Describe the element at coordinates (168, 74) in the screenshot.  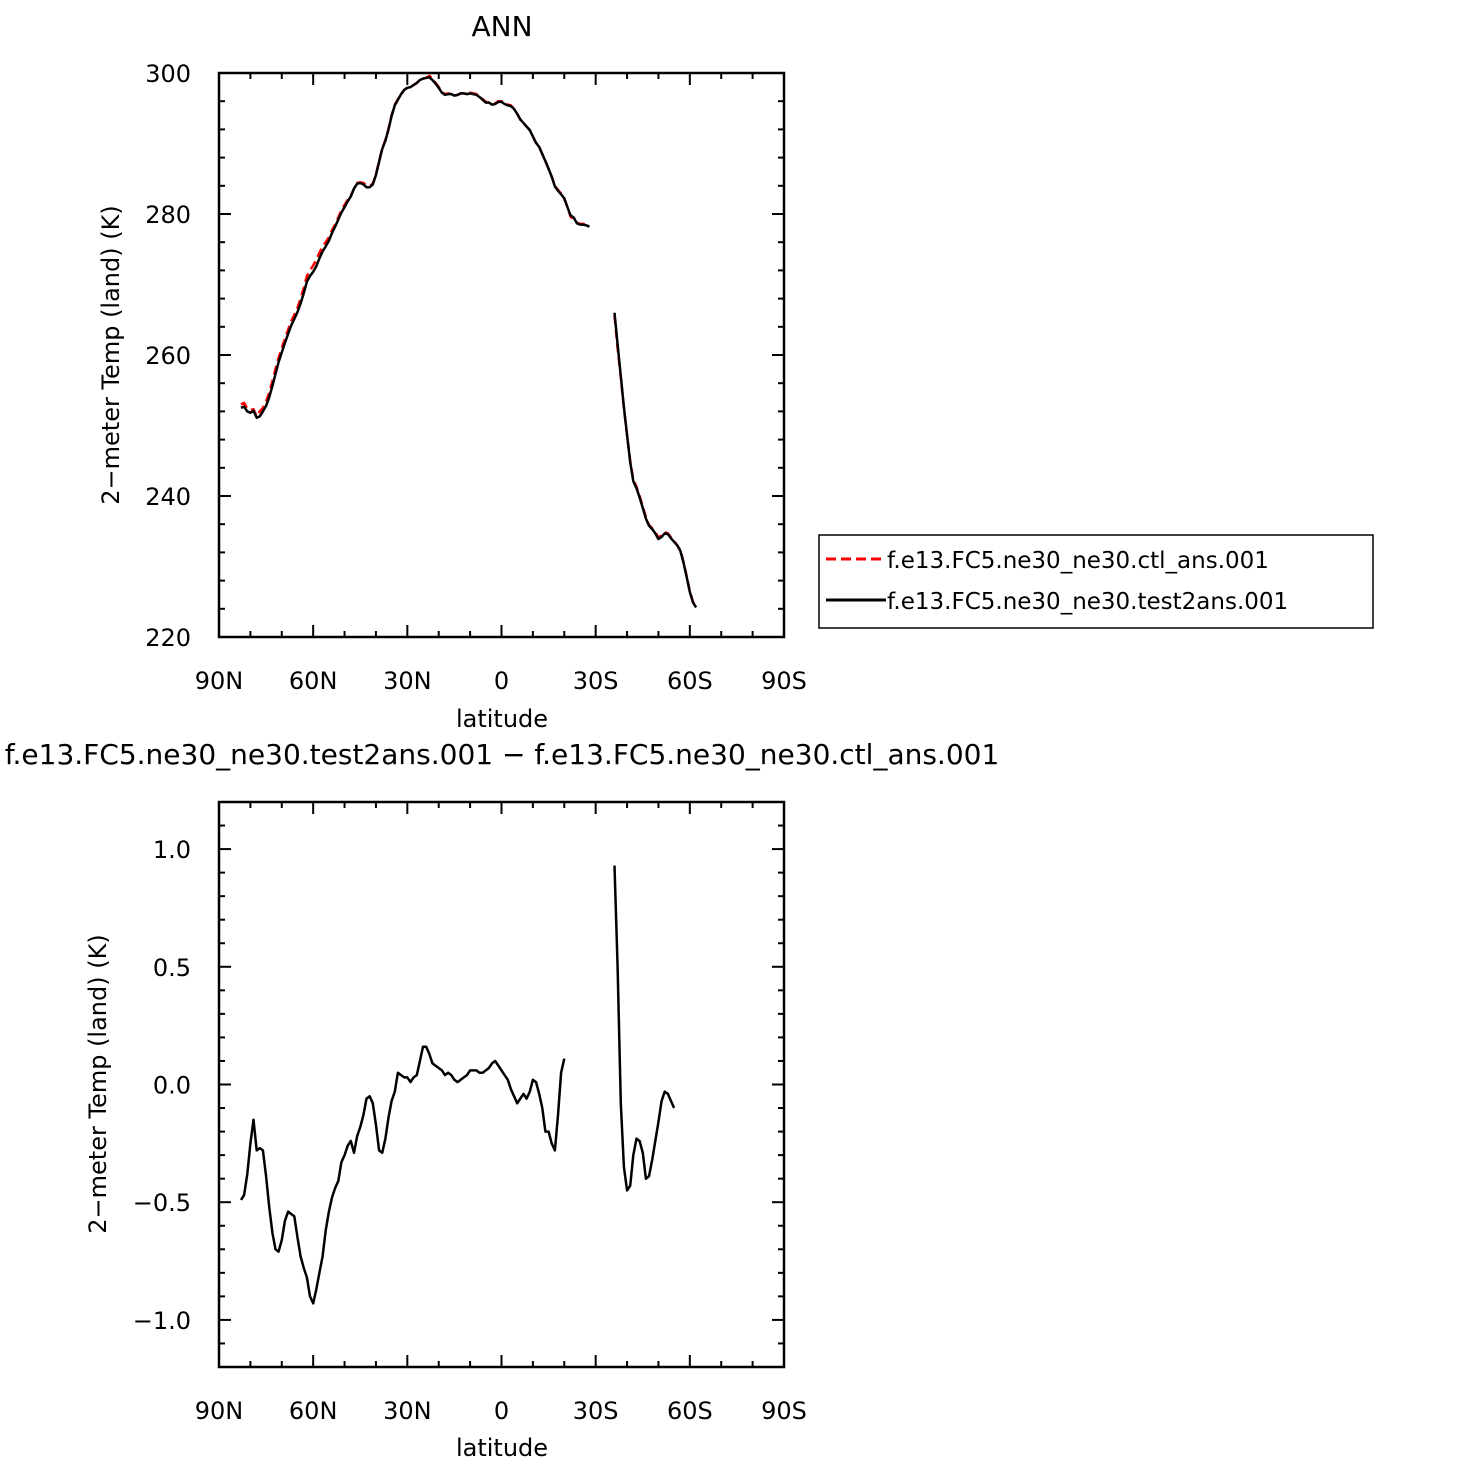
I see `y-tick-label: 300` at that location.